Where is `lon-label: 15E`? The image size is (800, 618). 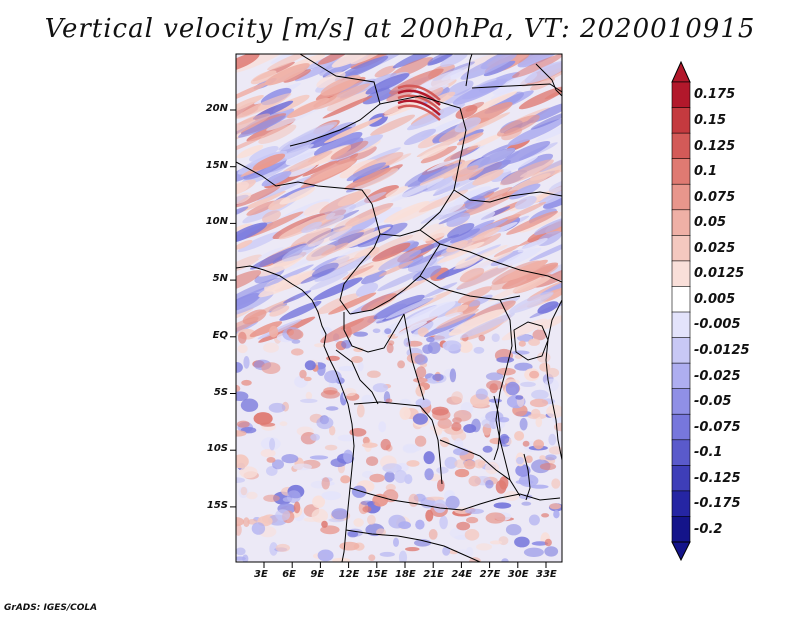
lon-label: 15E is located at coordinates (377, 574).